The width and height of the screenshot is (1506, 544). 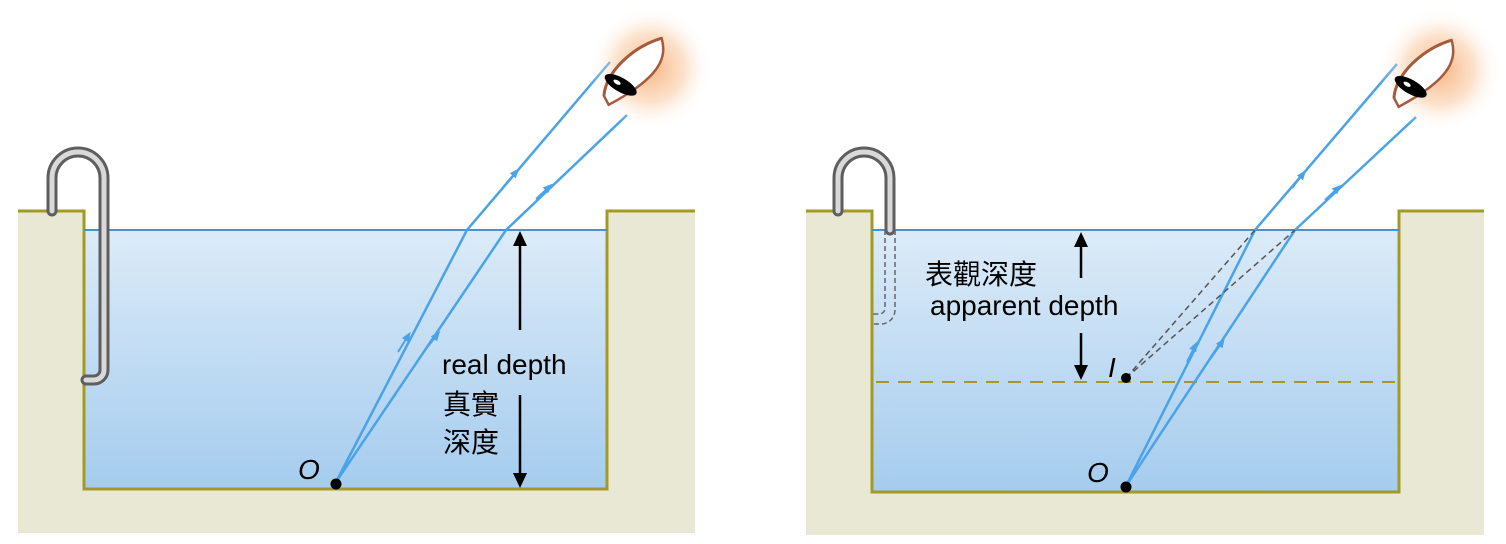 I want to click on right-eye, so click(x=1440, y=70).